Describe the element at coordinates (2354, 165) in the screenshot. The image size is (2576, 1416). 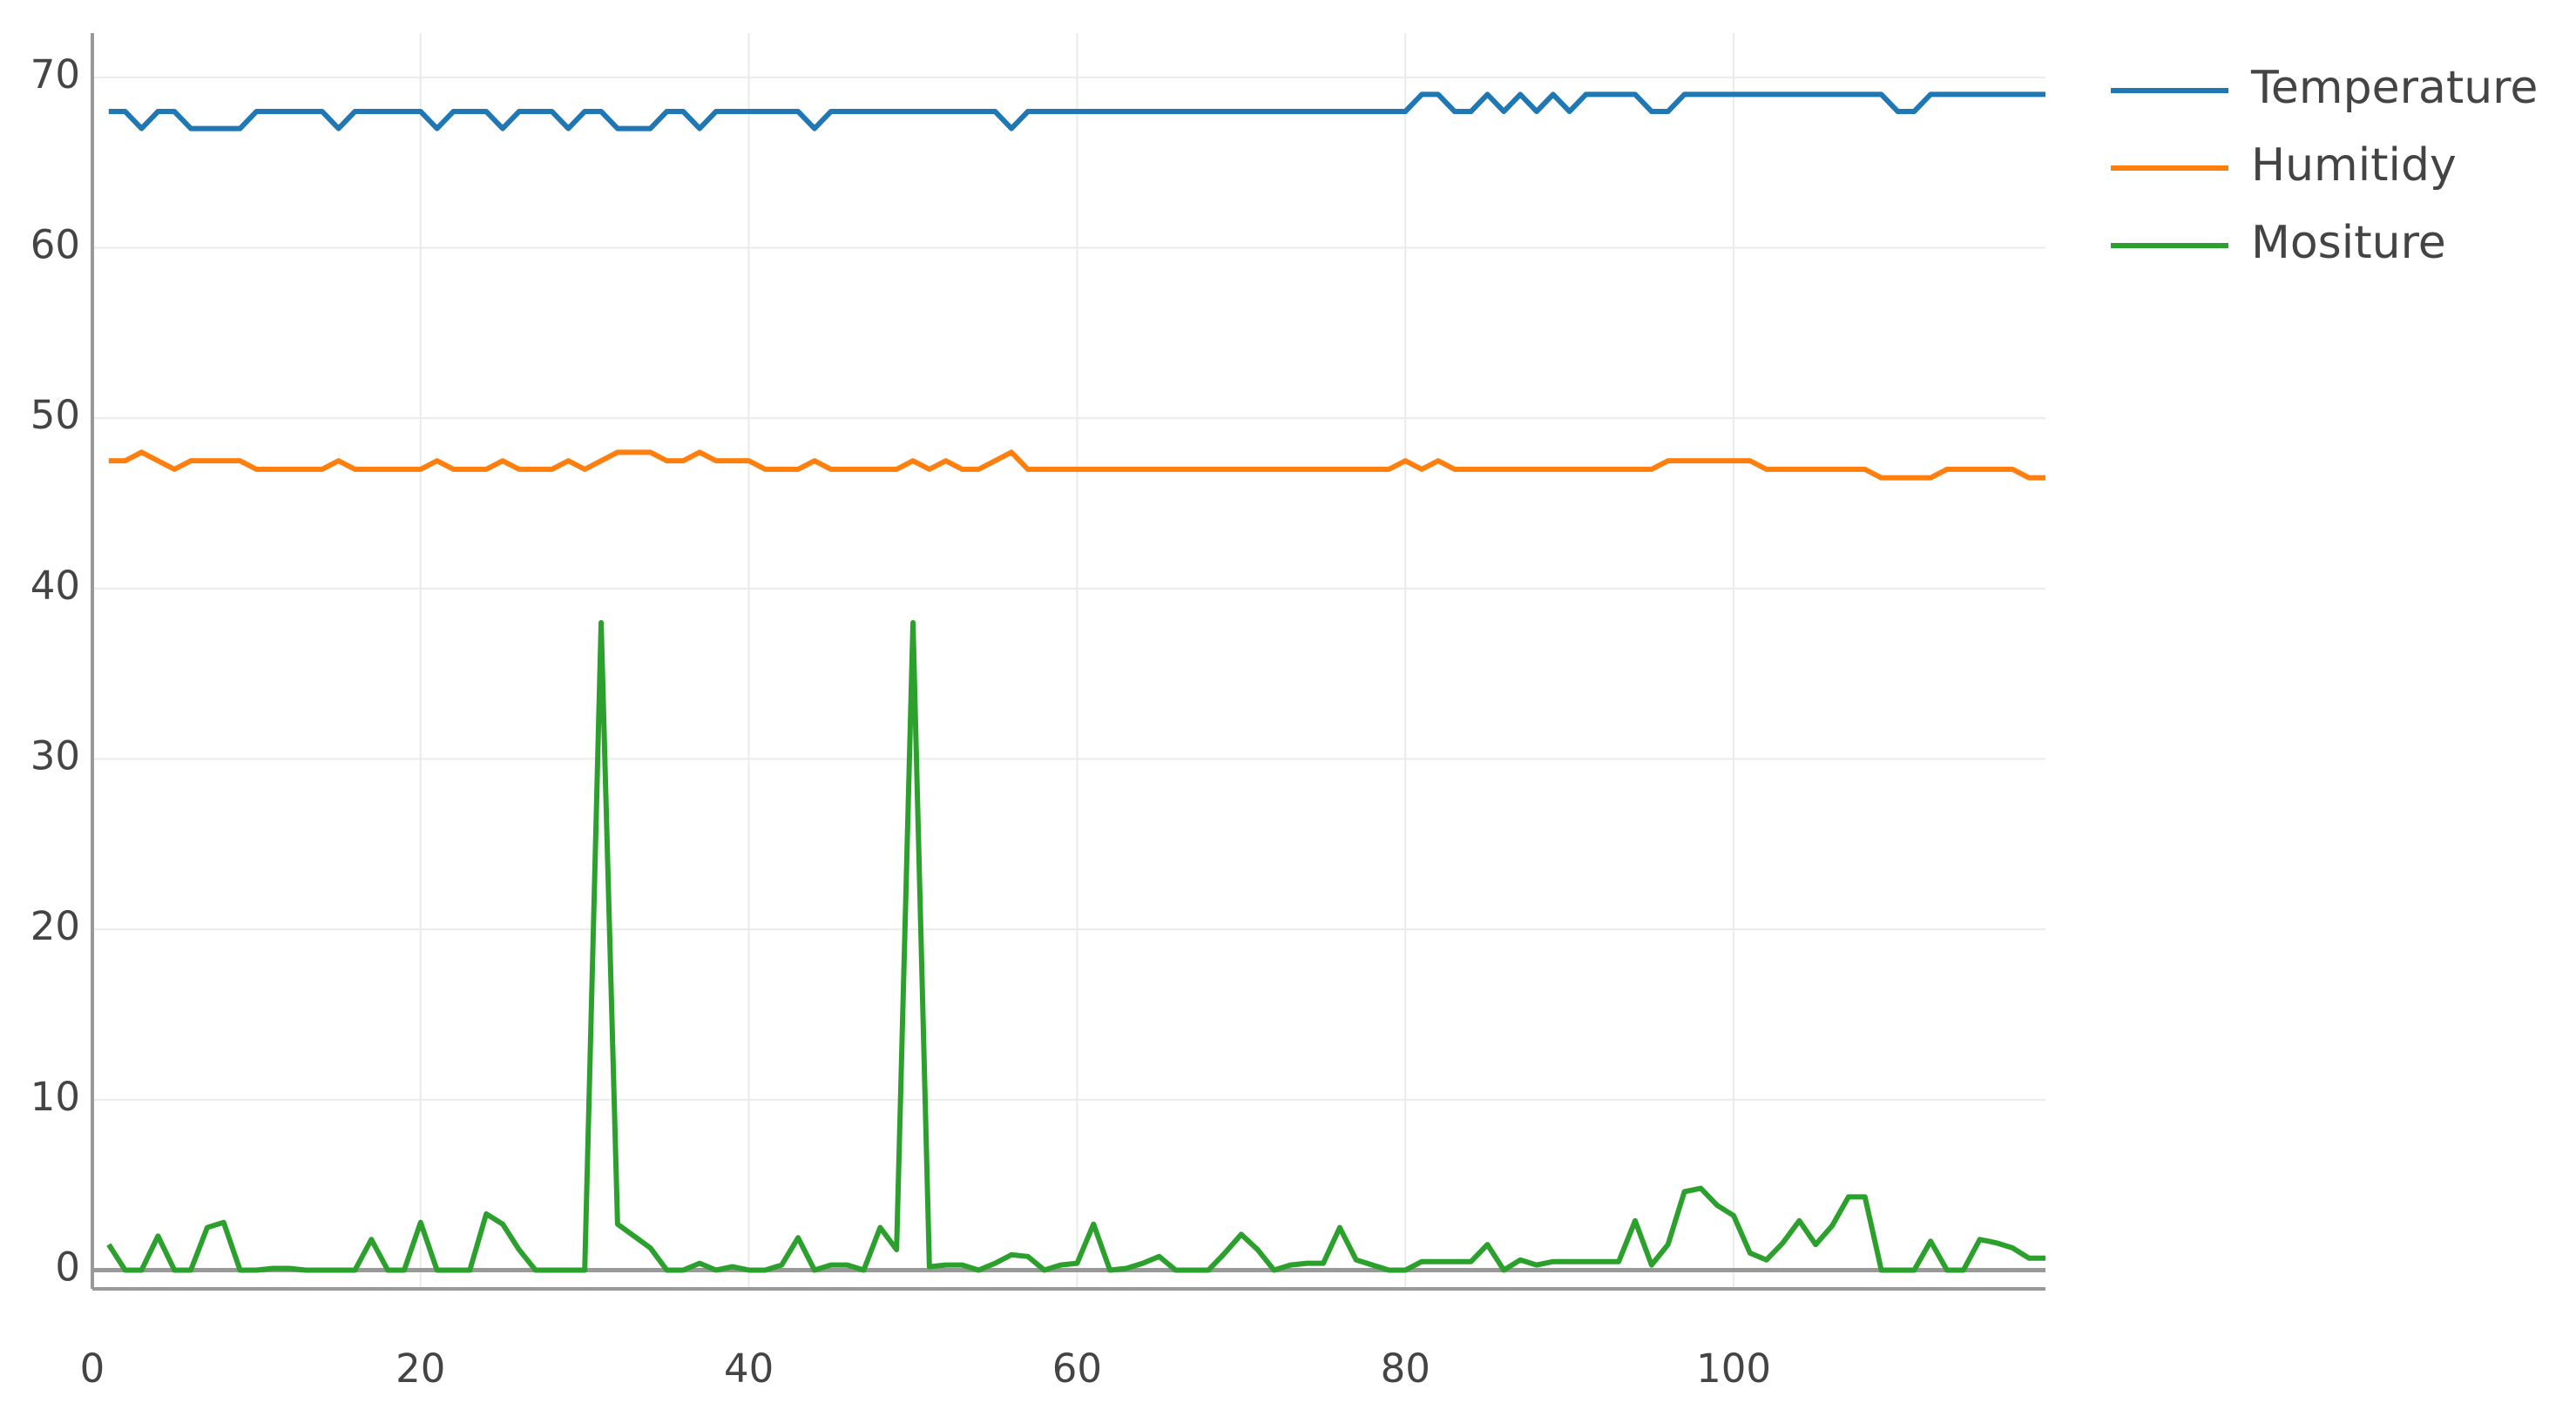
I see `legend-label: Humitidy` at that location.